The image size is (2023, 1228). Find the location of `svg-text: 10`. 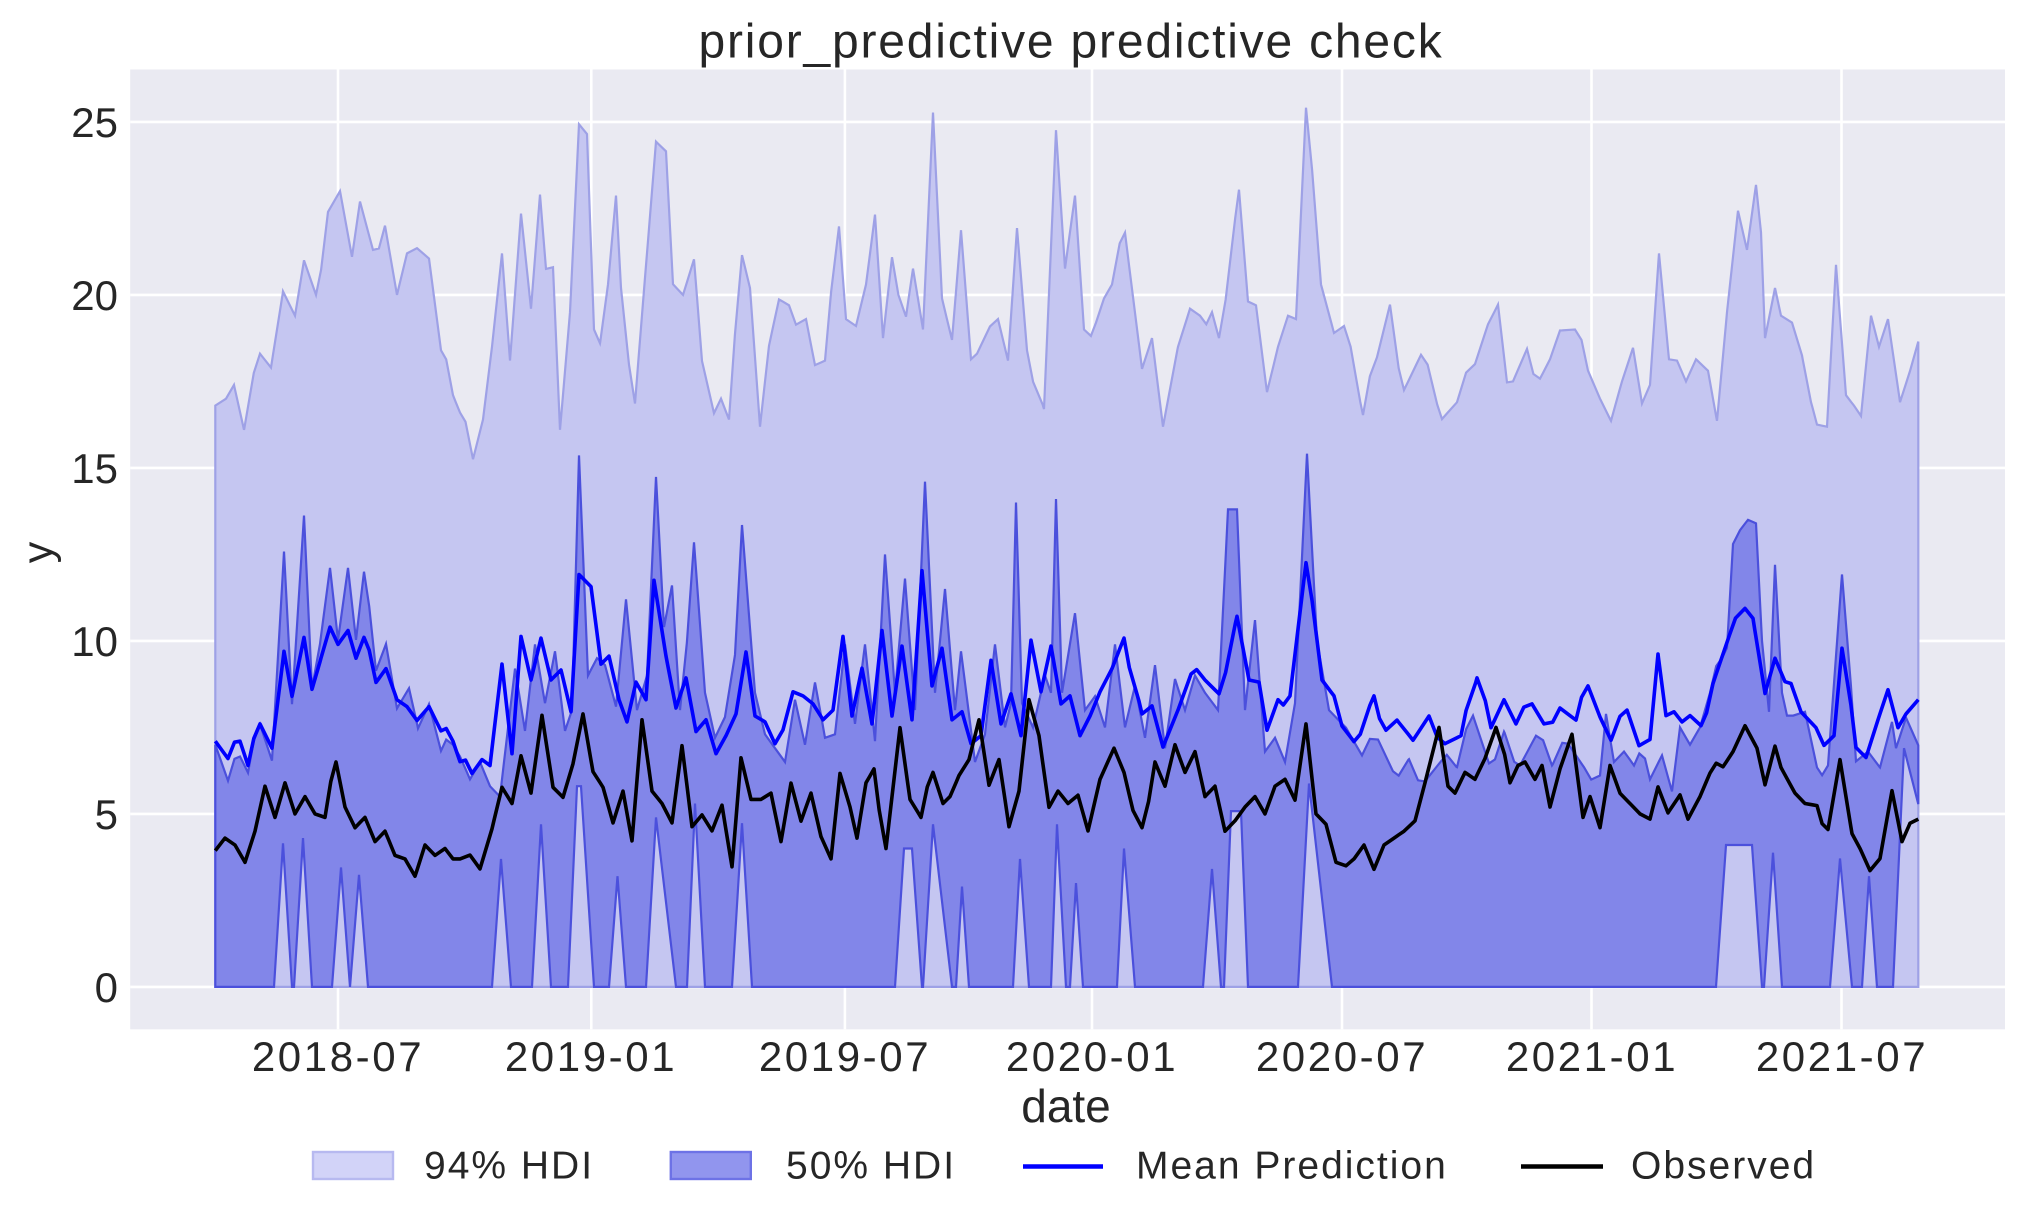

svg-text: 10 is located at coordinates (94, 641).